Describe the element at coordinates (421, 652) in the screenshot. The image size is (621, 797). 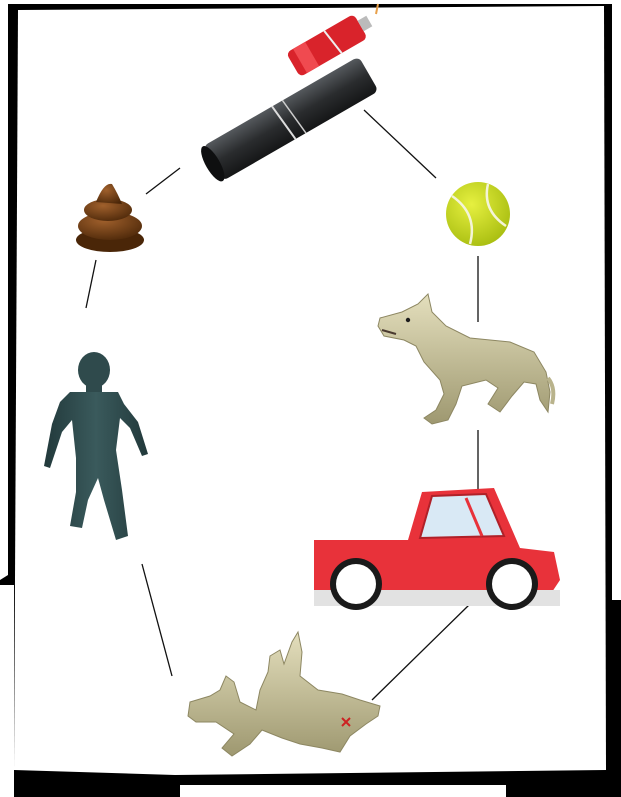
I see `edge-car-deaddog` at that location.